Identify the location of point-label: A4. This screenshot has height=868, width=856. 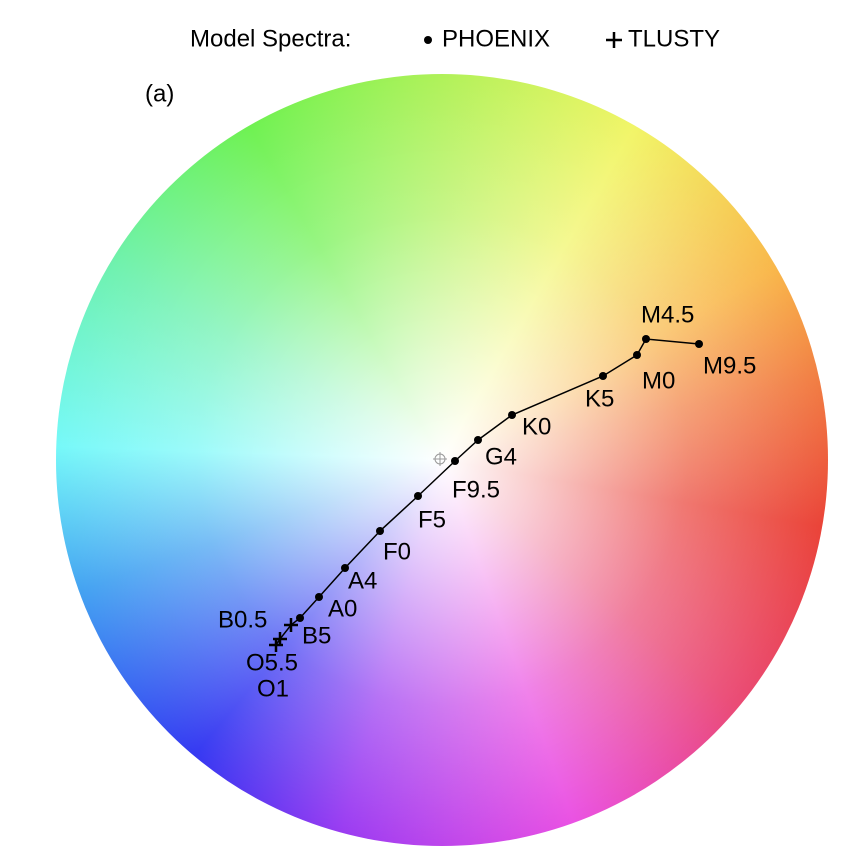
(362, 580).